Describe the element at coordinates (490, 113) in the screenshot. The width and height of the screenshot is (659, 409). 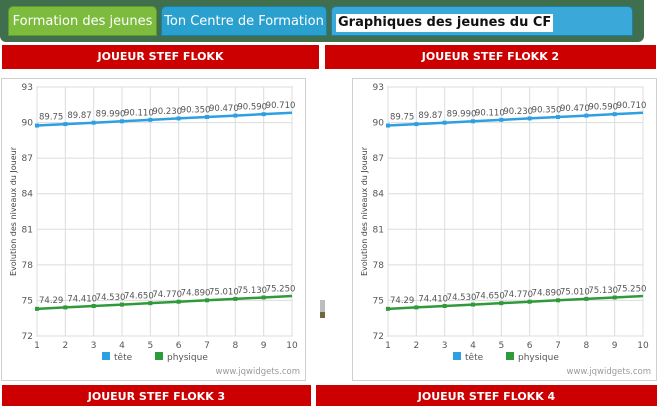
I see `data-label: 90.110` at that location.